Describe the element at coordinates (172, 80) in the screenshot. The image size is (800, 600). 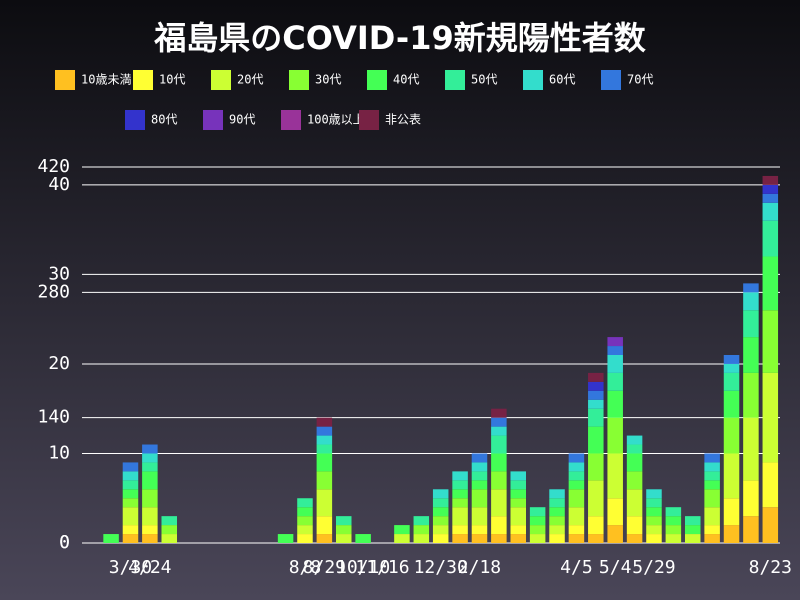
I see `legend-label: 10代` at that location.